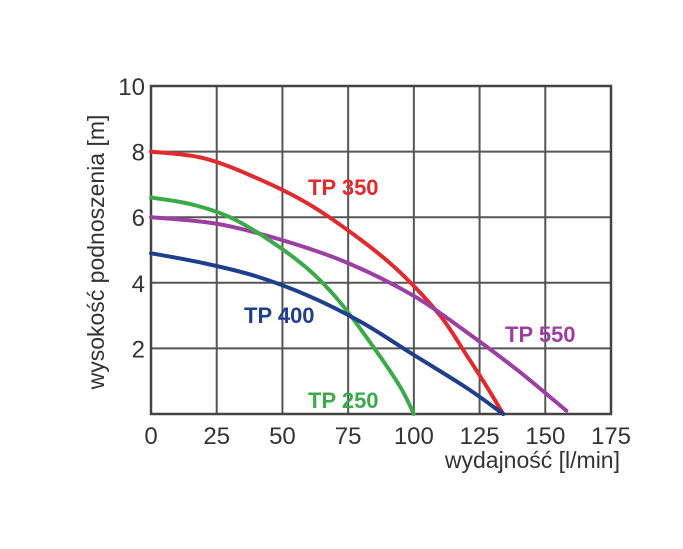  I want to click on x-tick-label: 75, so click(348, 436).